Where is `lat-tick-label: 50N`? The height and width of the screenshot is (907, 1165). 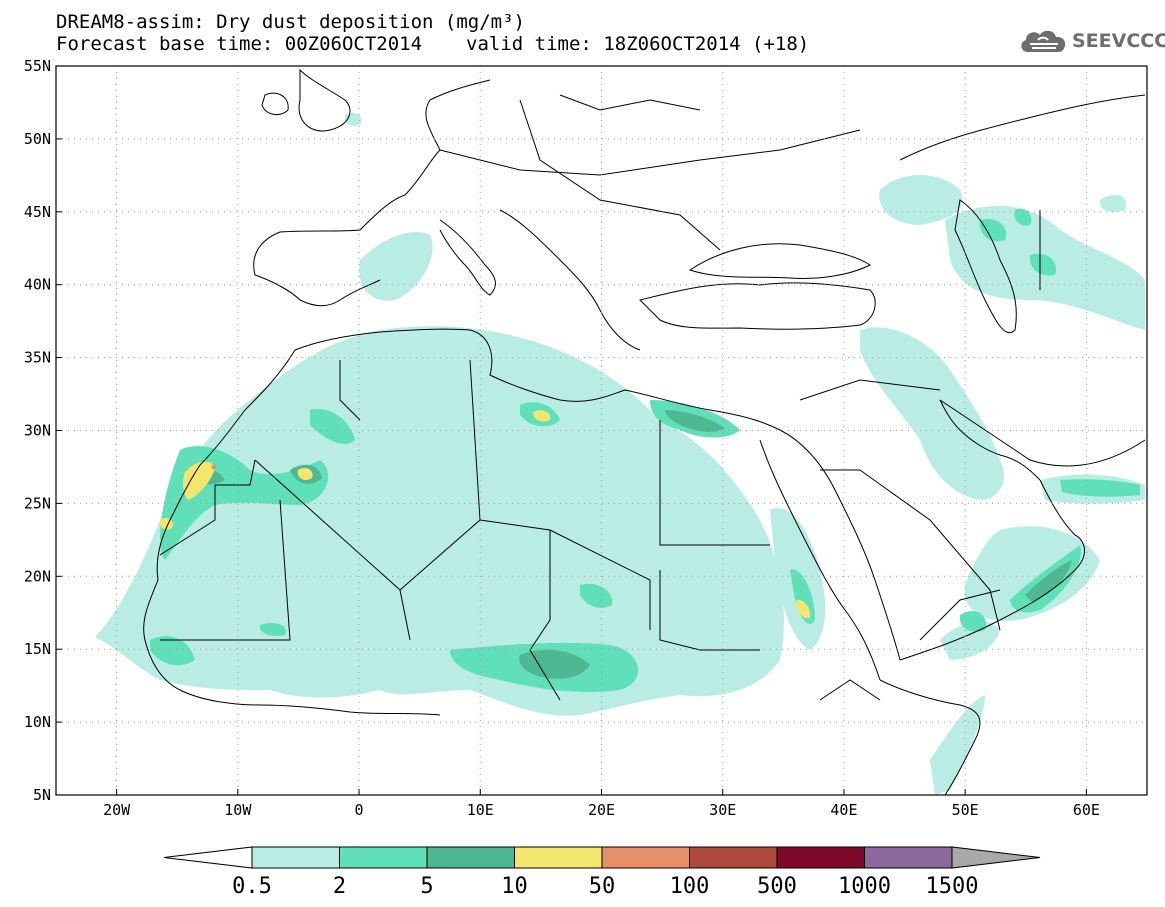 lat-tick-label: 50N is located at coordinates (37, 139).